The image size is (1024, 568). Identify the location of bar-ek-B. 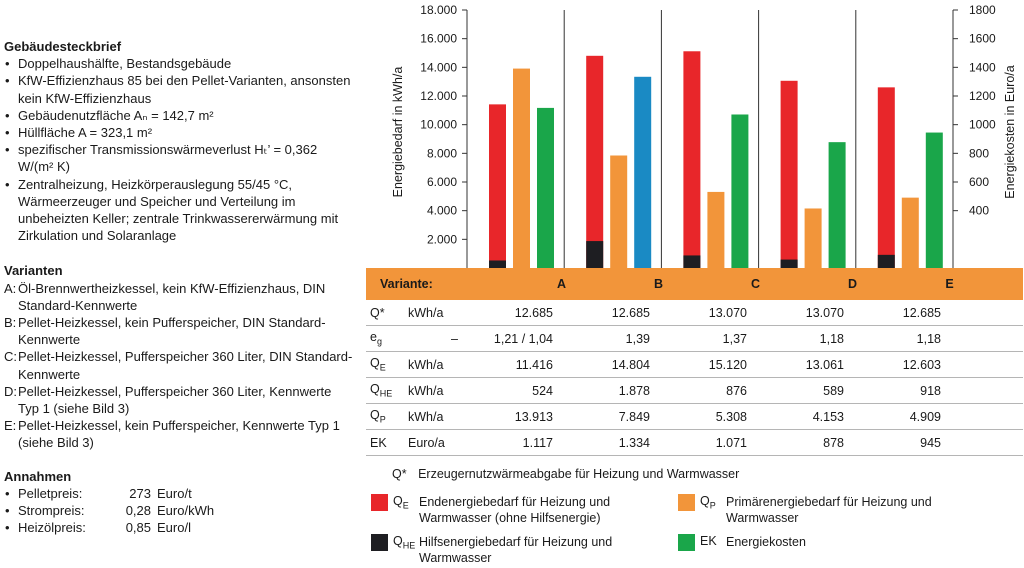
(643, 172).